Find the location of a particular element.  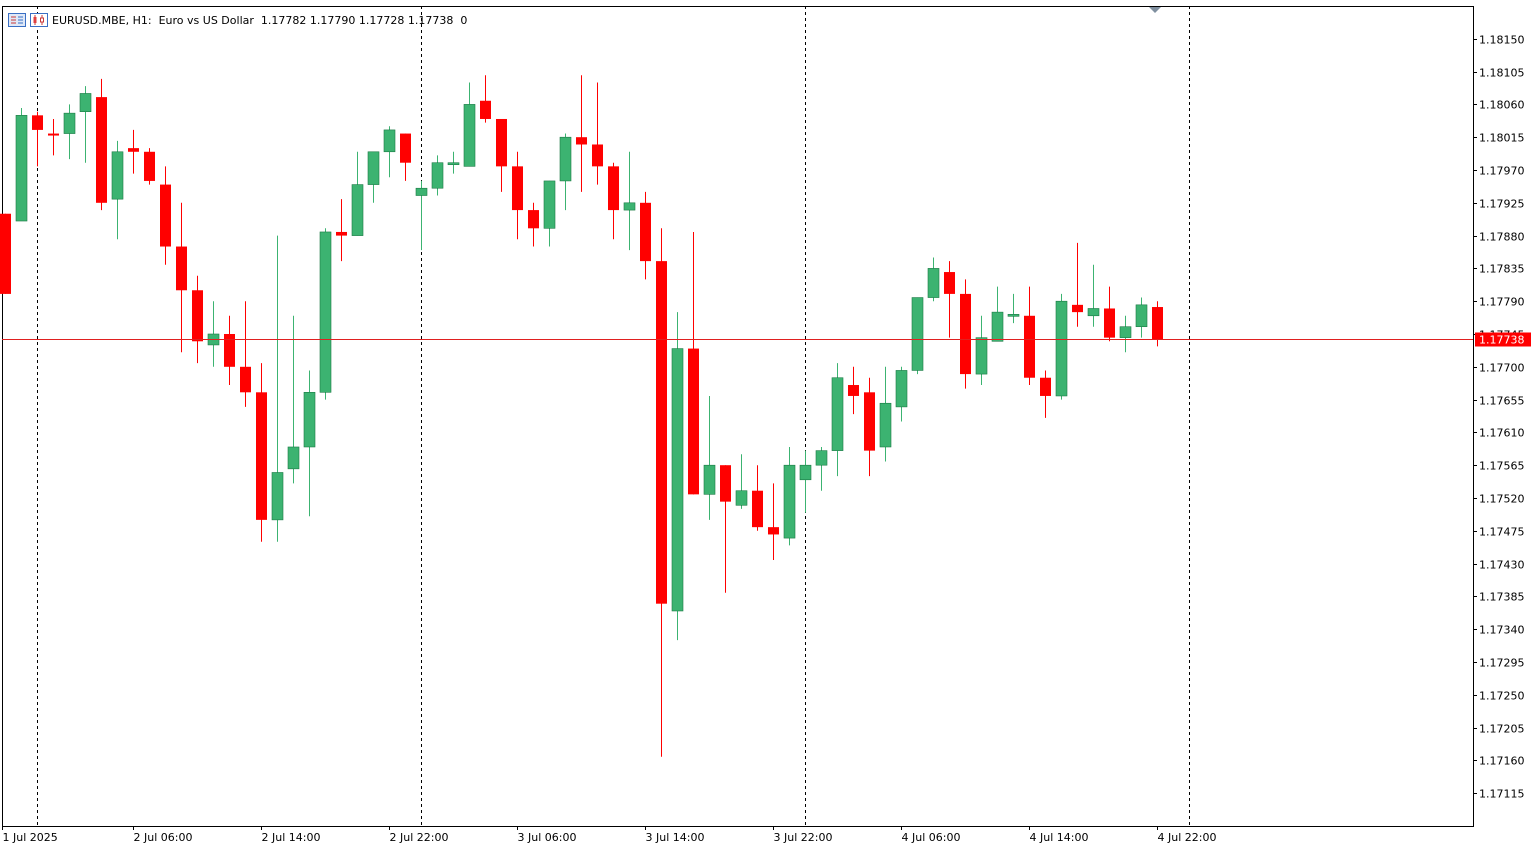

shift-marker-icon is located at coordinates (1155, 10).